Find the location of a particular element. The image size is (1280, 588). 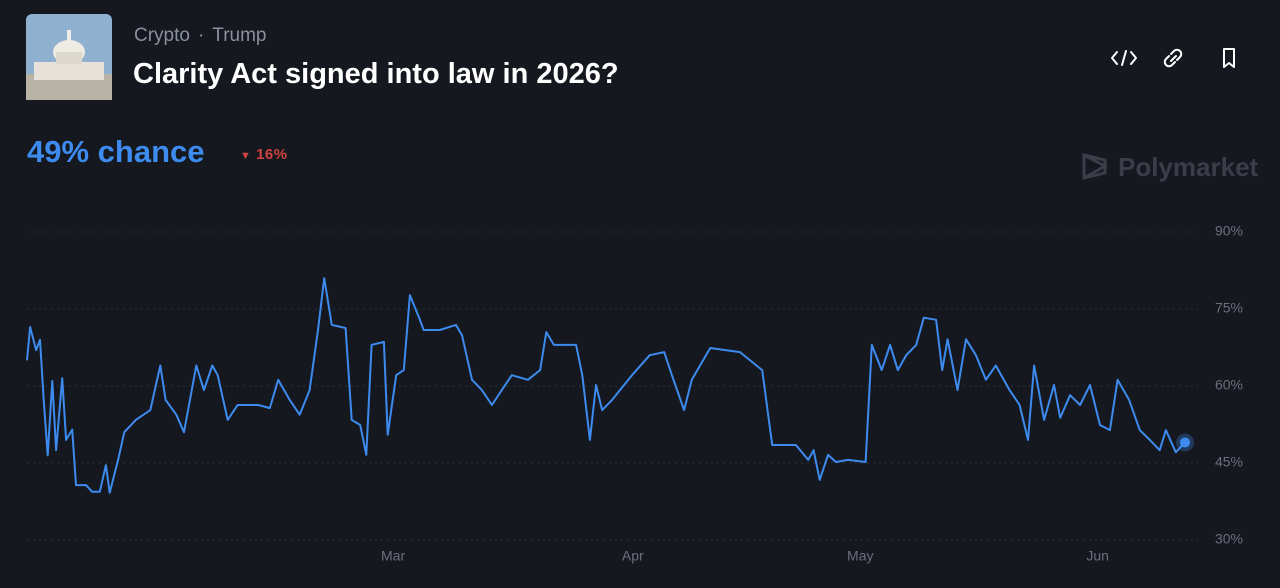

x-tick-label: Jun is located at coordinates (1097, 556).